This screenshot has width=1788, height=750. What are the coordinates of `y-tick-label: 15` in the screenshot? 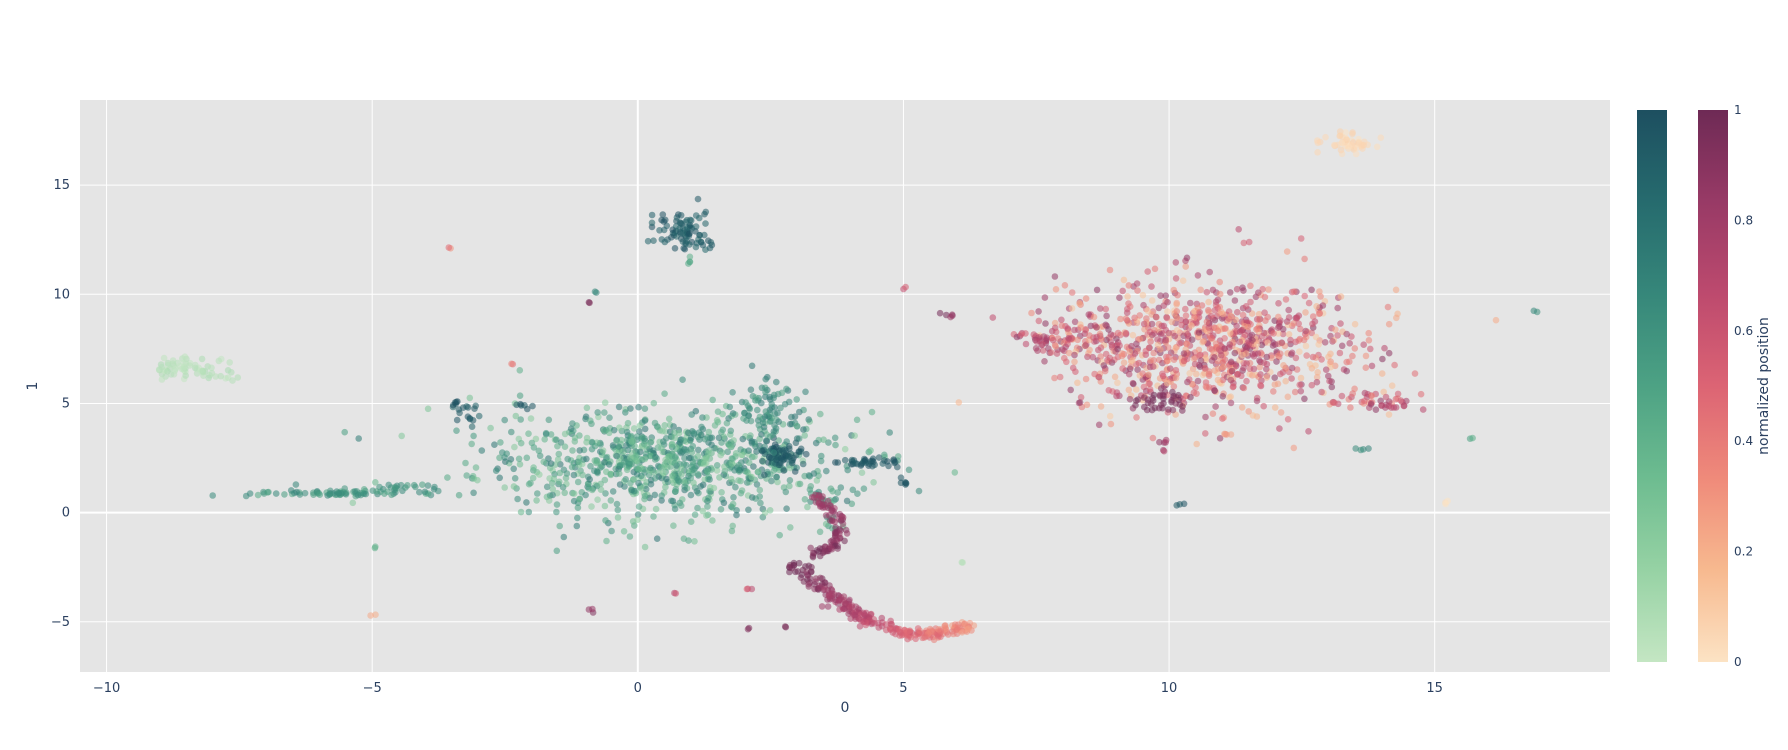 It's located at (61, 185).